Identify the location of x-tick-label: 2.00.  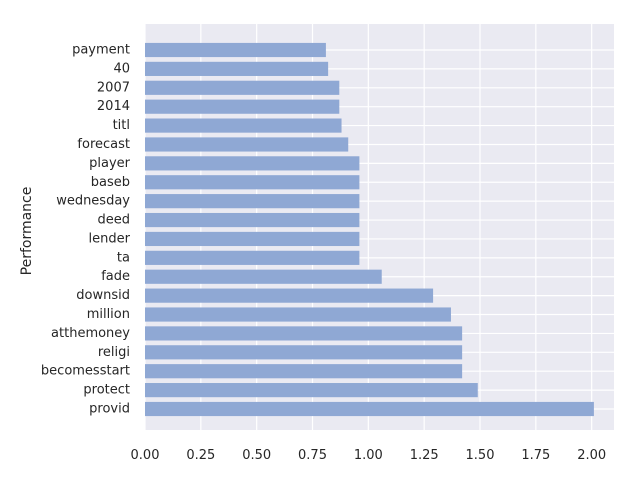
(591, 455).